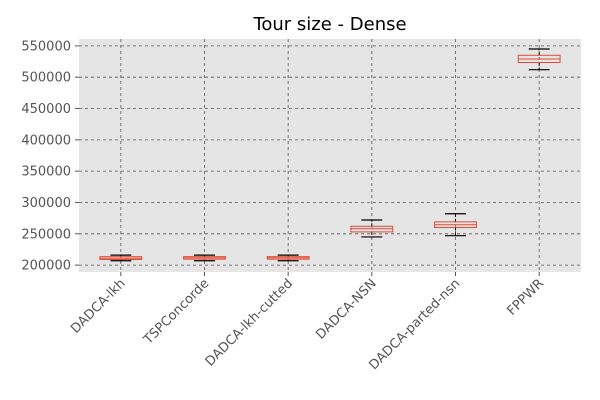  I want to click on box-DADCA-lkh-cutted, so click(288, 258).